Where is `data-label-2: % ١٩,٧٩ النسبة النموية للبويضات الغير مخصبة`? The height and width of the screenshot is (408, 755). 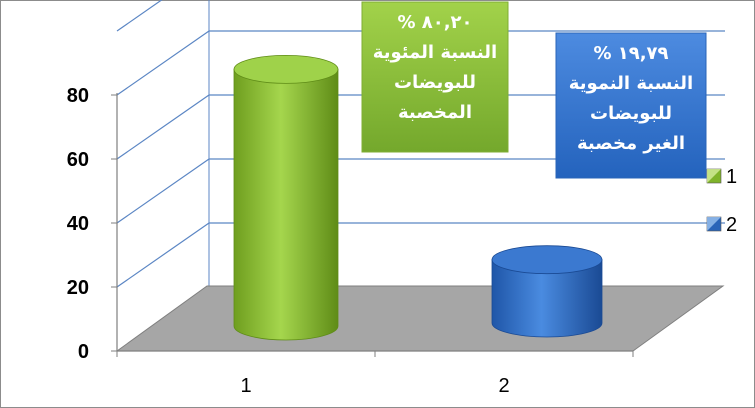 data-label-2: % ١٩,٧٩ النسبة النموية للبويضات الغير مخصبة is located at coordinates (631, 105).